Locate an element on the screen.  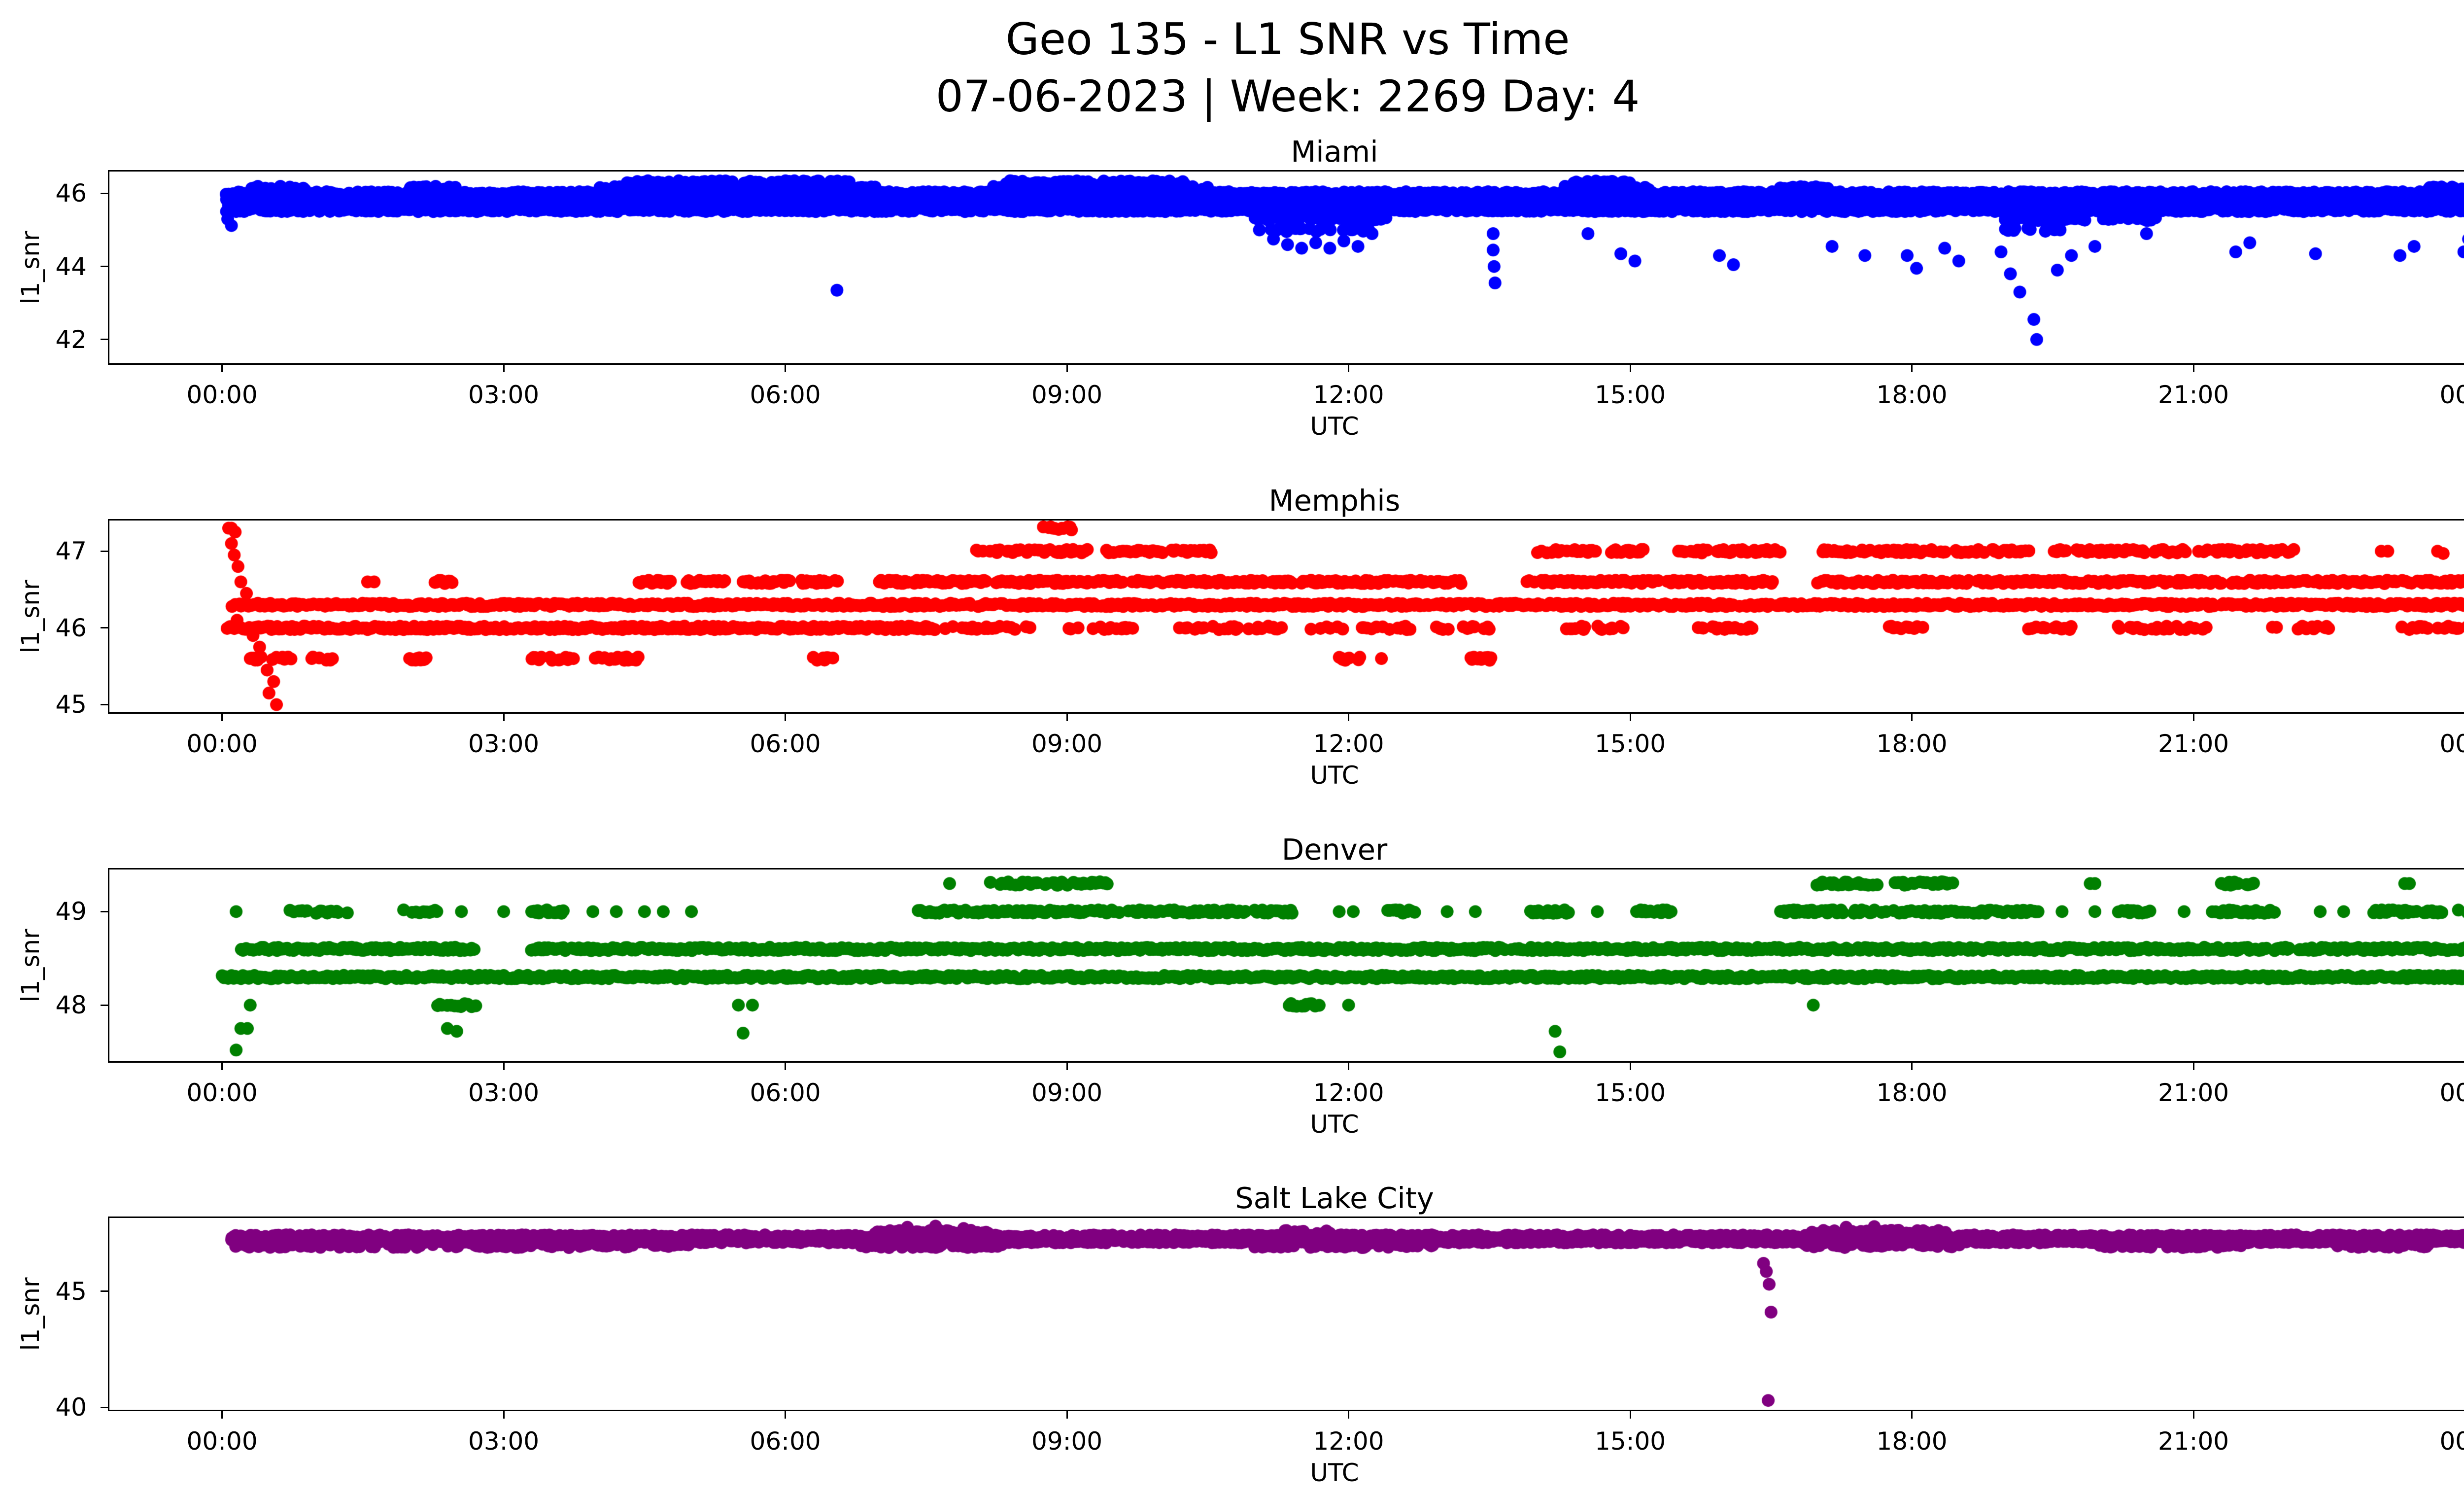
y-axis-label-miami: l1_snr is located at coordinates (30, 267).